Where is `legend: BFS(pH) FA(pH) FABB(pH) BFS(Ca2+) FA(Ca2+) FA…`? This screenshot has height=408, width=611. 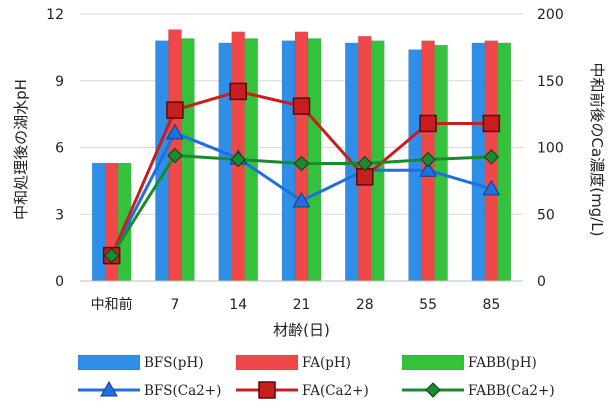 legend: BFS(pH) FA(pH) FABB(pH) BFS(Ca2+) FA(Ca2+) FA… is located at coordinates (316, 376).